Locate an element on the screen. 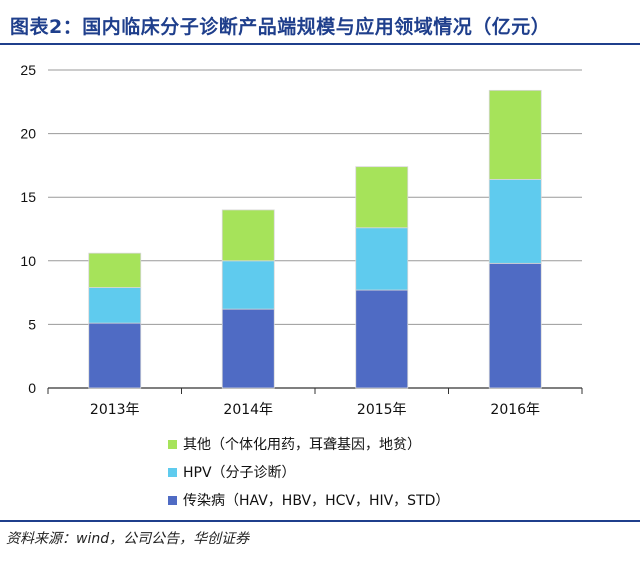  legend-item: HPV（分子诊断） is located at coordinates (308, 472).